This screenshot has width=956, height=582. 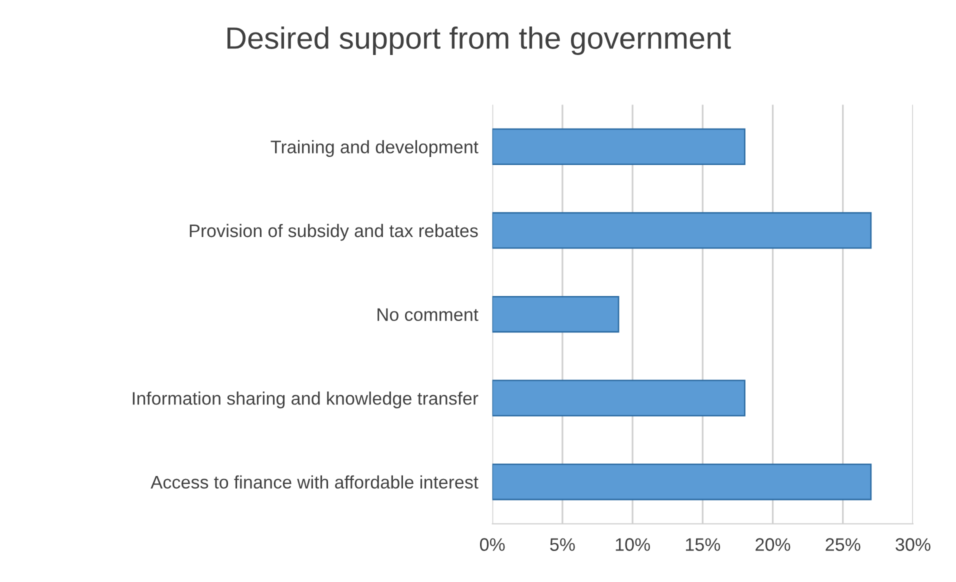 What do you see at coordinates (492, 544) in the screenshot?
I see `x-tick-label: 0%` at bounding box center [492, 544].